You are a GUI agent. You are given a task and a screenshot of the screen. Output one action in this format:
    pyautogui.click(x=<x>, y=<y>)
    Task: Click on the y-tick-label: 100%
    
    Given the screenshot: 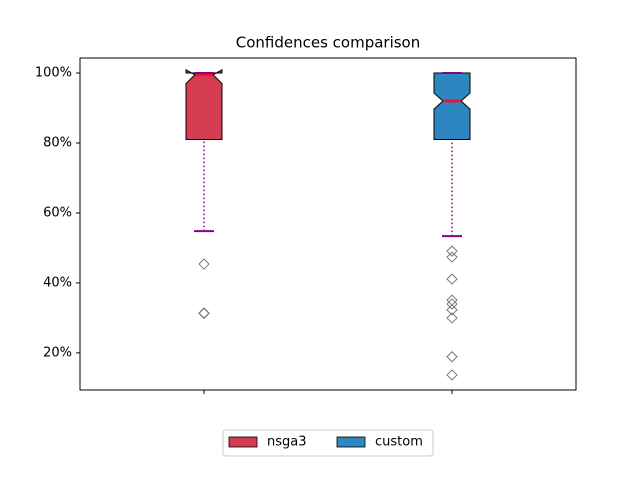 What is the action you would take?
    pyautogui.click(x=53, y=73)
    